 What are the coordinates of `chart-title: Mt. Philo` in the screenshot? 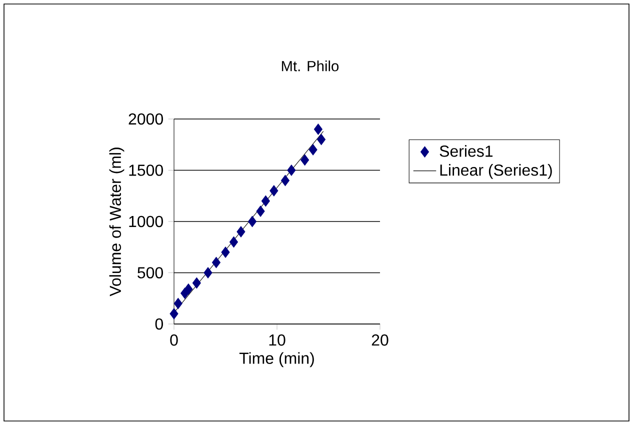 It's located at (310, 66).